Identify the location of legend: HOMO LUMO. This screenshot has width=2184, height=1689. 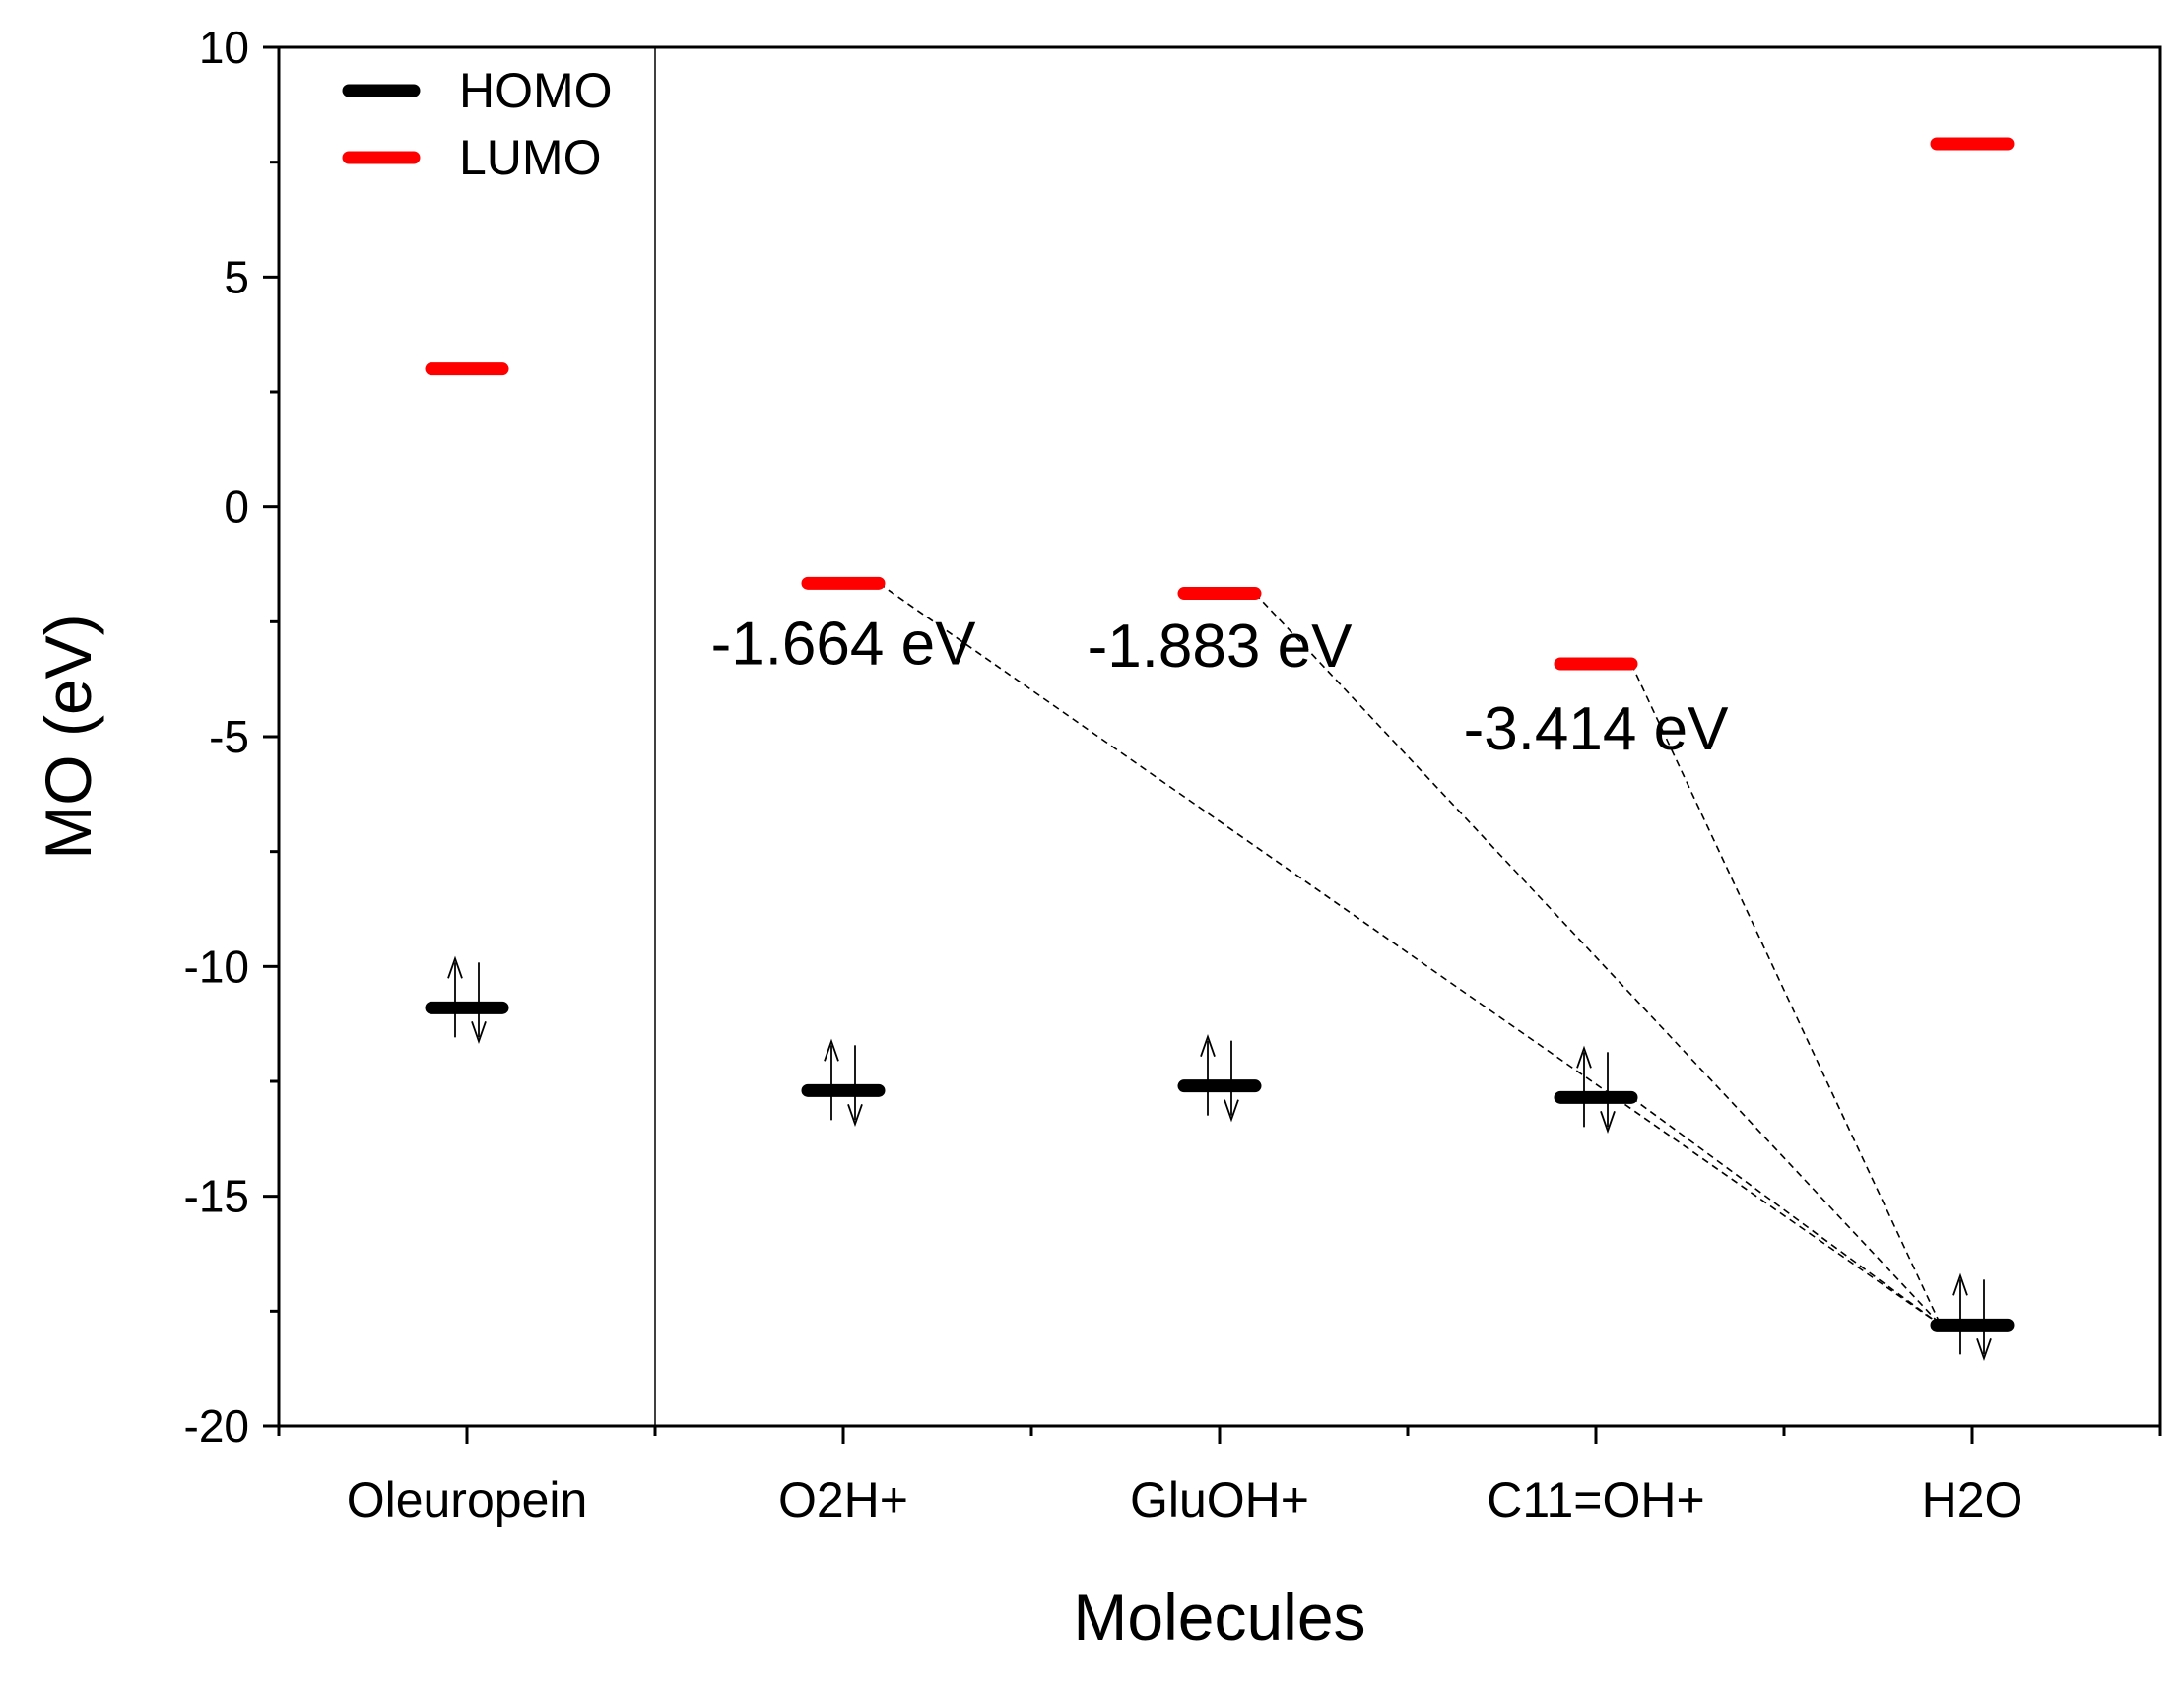
(477, 124).